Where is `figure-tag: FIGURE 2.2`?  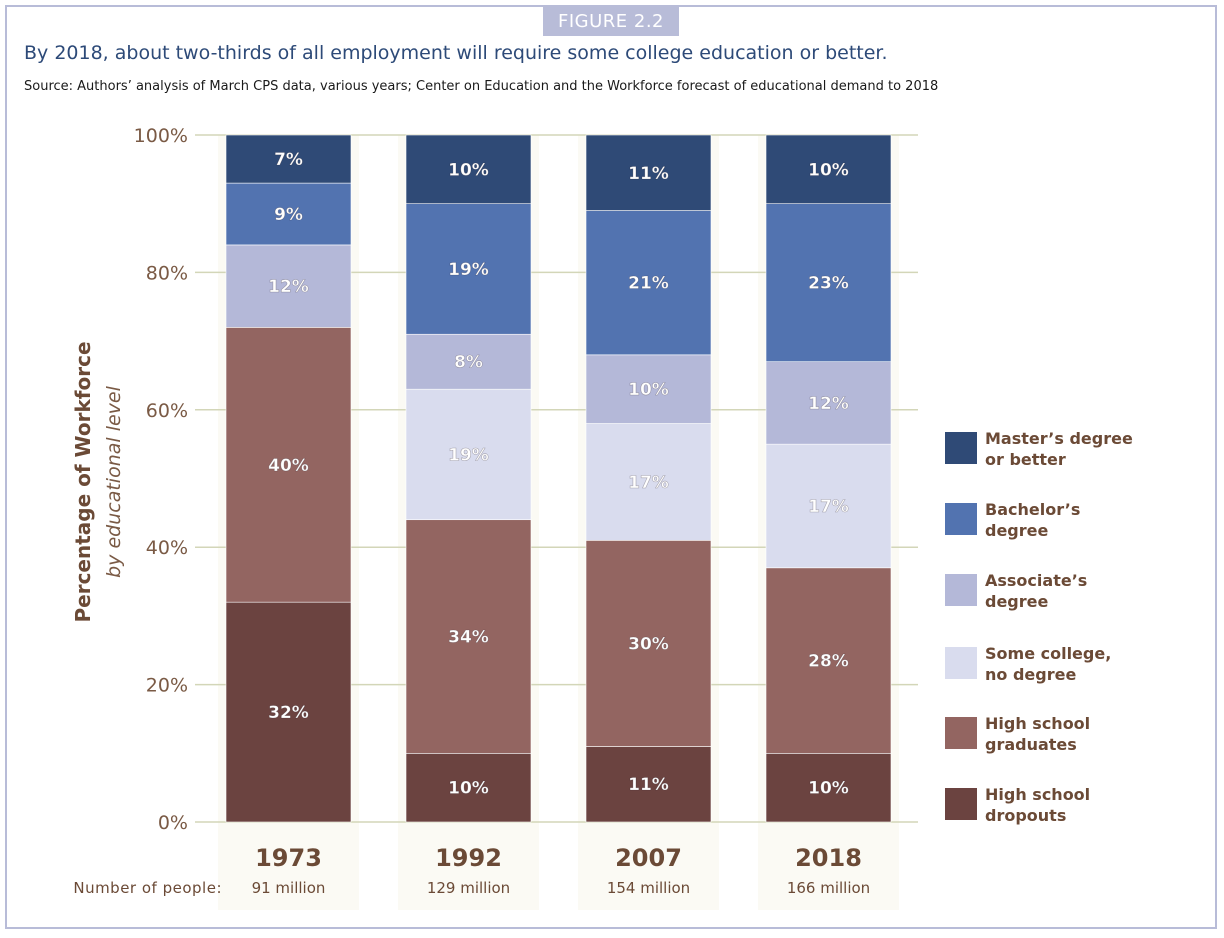 figure-tag: FIGURE 2.2 is located at coordinates (611, 21).